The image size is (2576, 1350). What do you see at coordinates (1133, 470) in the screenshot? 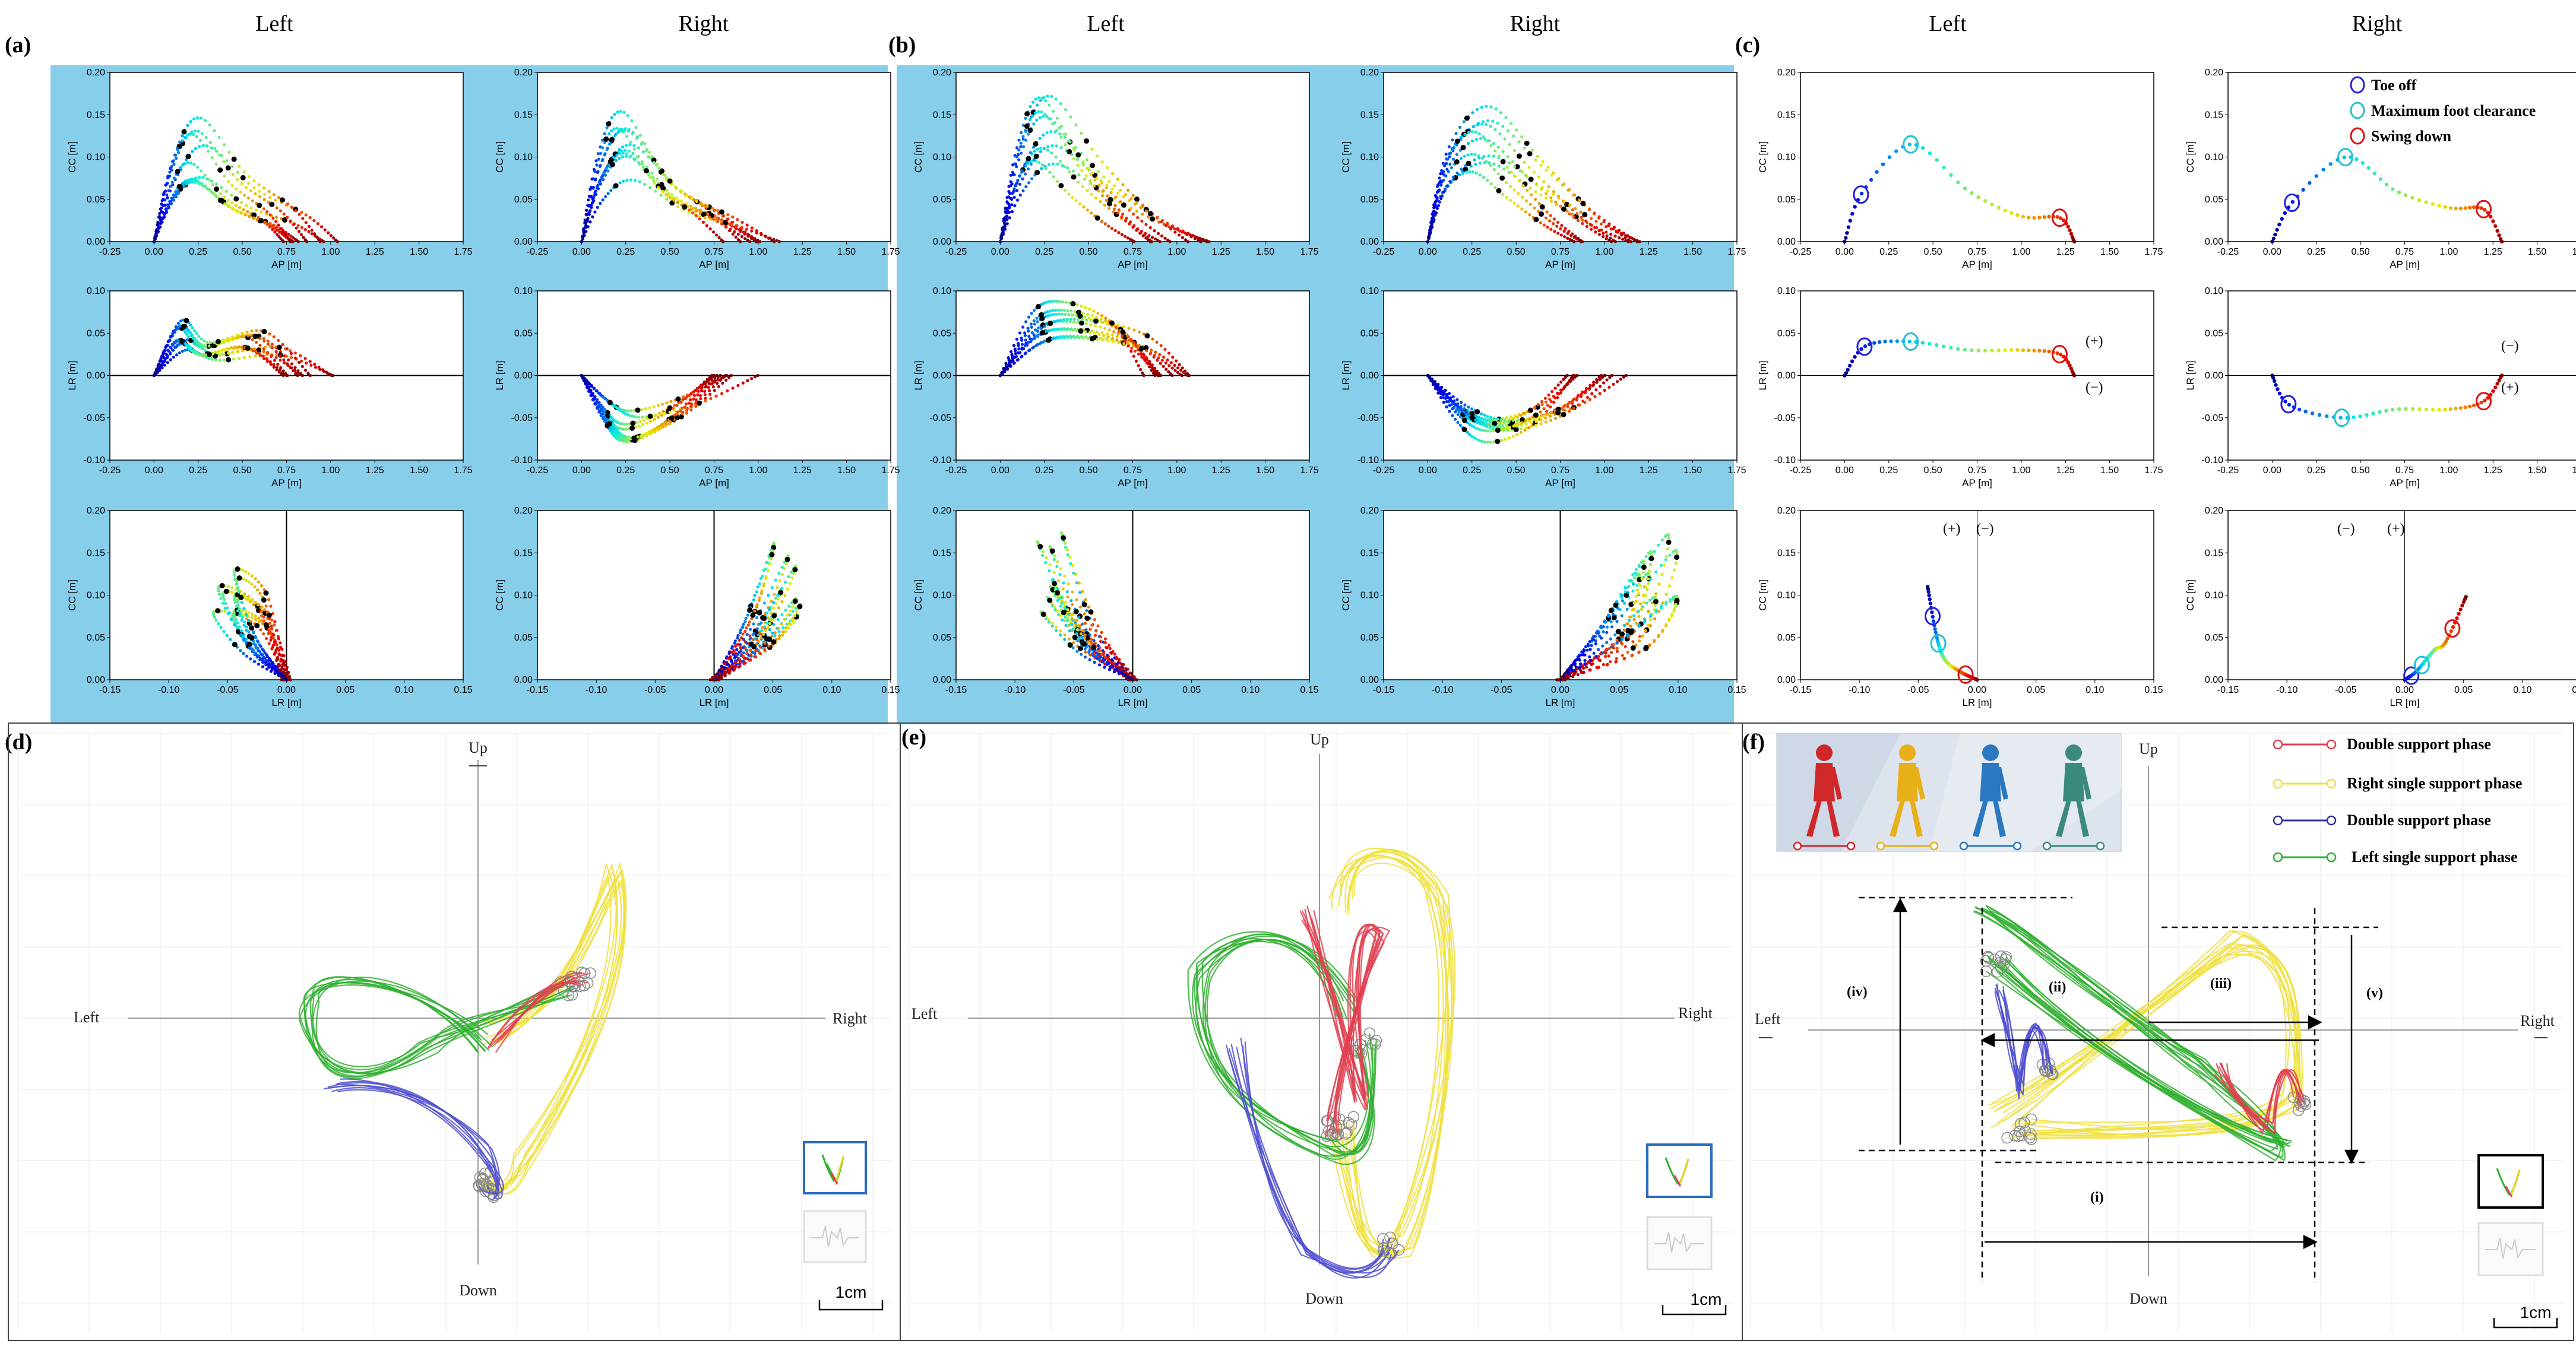
I see `x-tick-label: 0.75` at bounding box center [1133, 470].